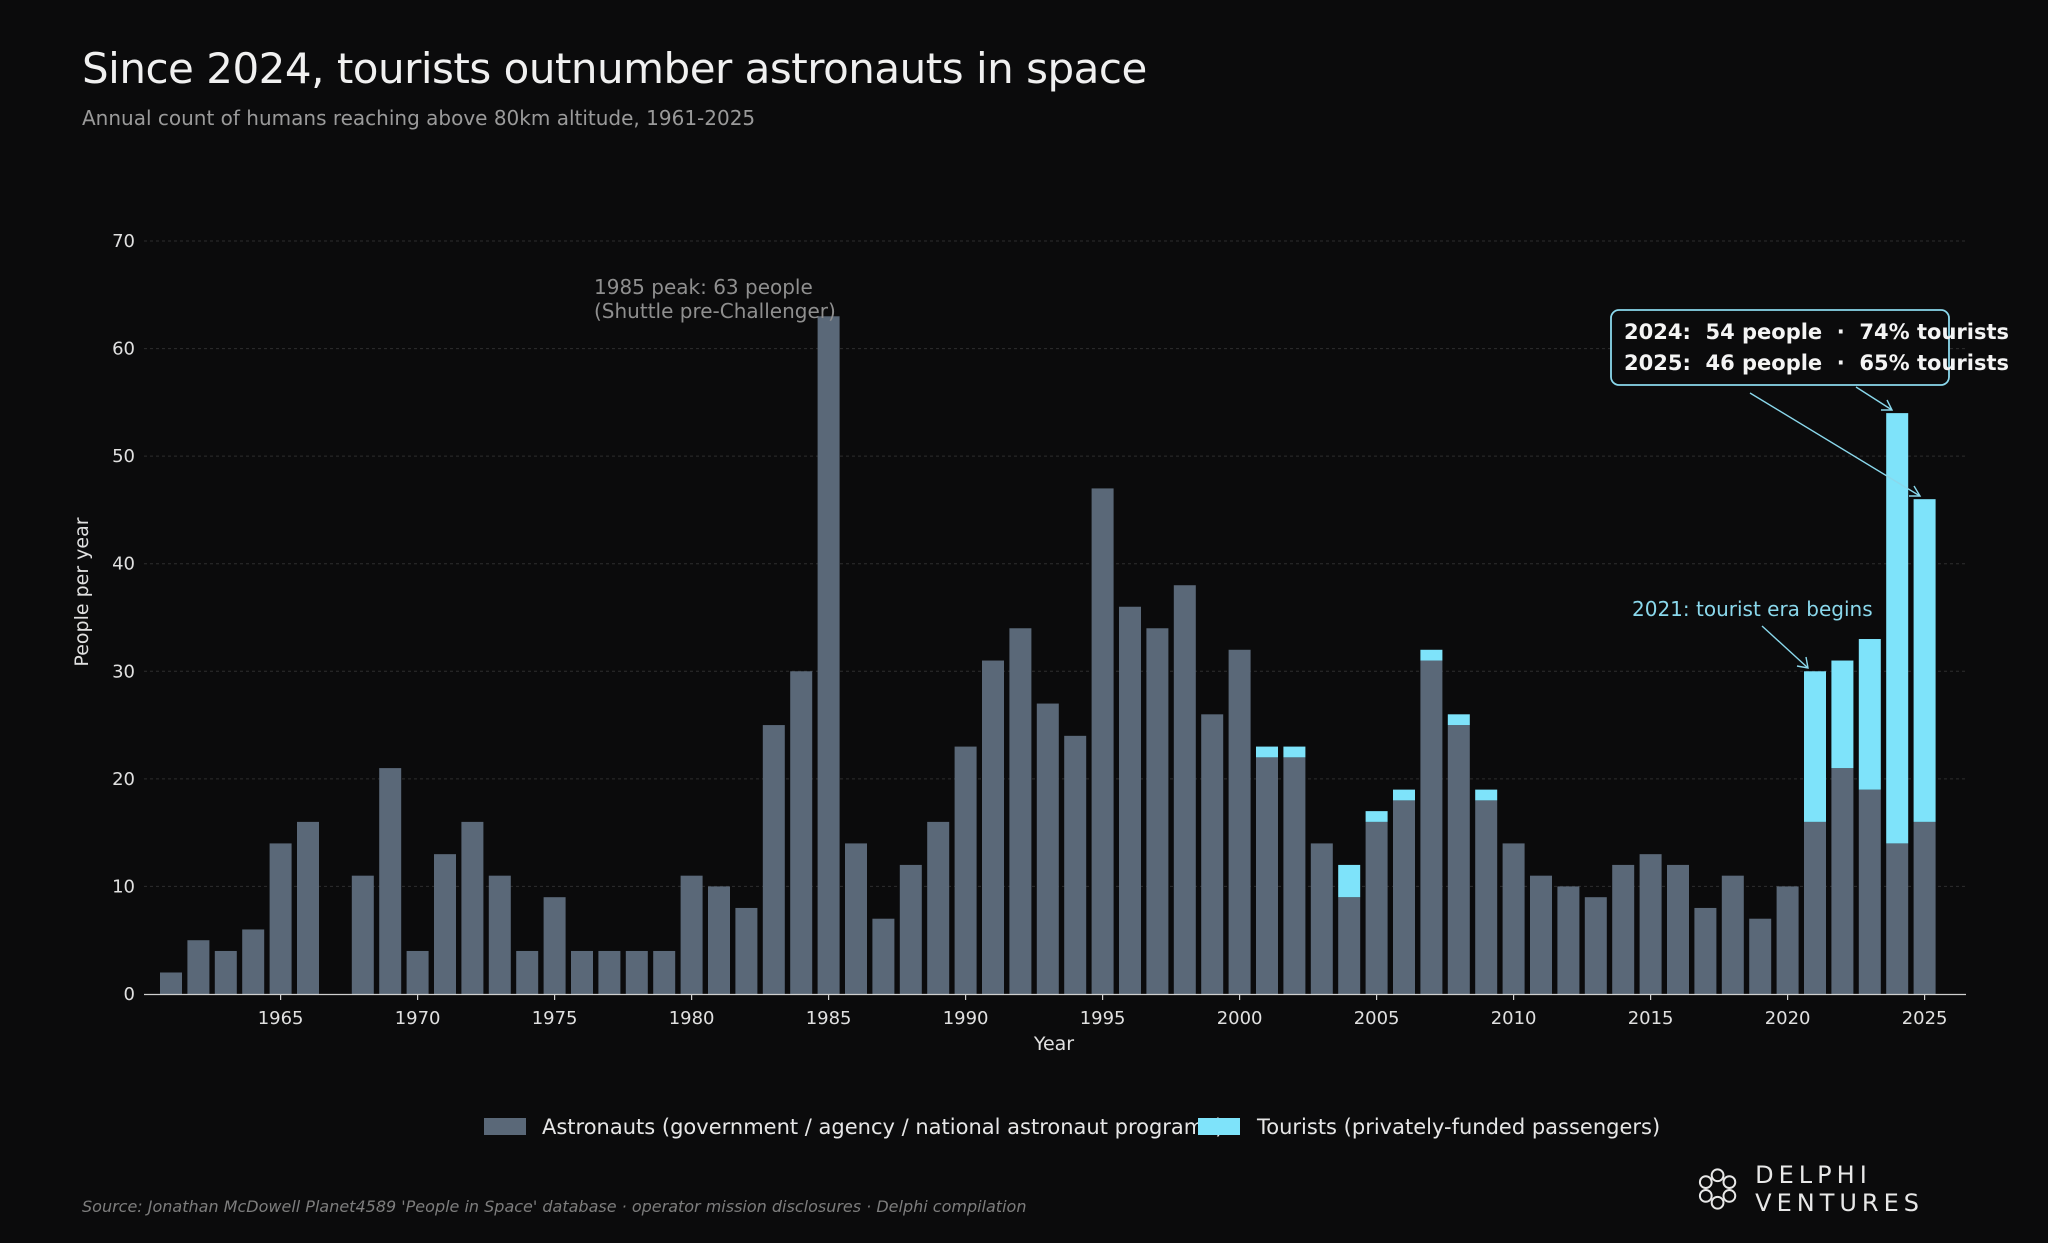 The image size is (2048, 1243). What do you see at coordinates (1458, 1127) in the screenshot?
I see `legend-label-tourists: Tourists (privately-funded passengers)` at bounding box center [1458, 1127].